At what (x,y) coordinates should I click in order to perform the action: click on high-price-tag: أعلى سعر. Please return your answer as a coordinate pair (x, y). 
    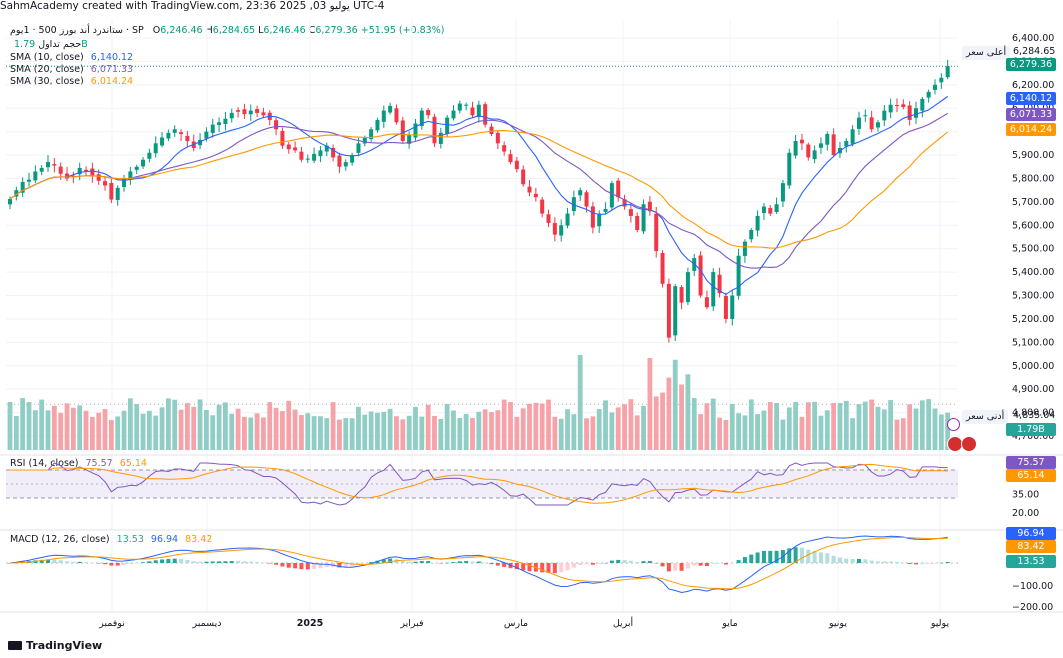
    Looking at the image, I should click on (986, 53).